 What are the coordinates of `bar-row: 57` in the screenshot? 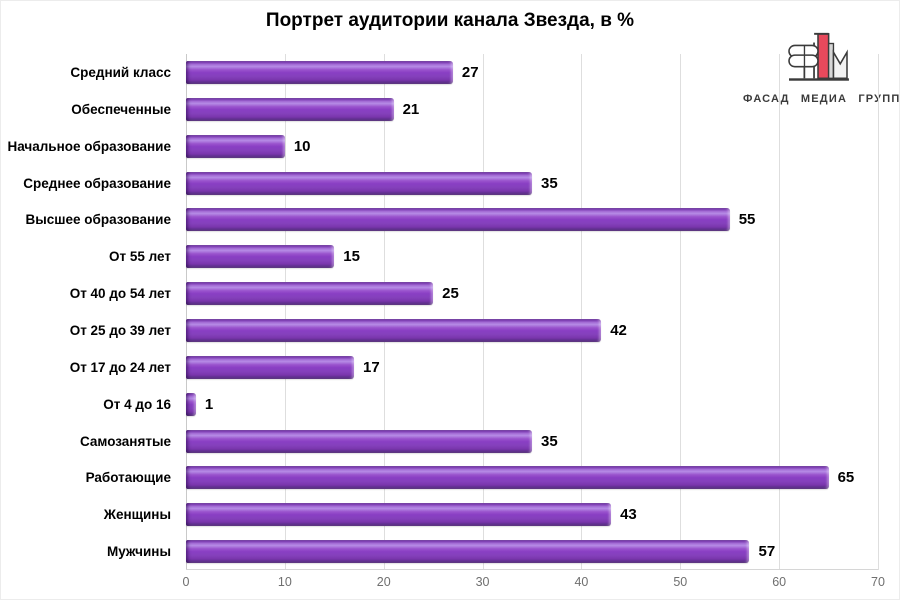 It's located at (532, 551).